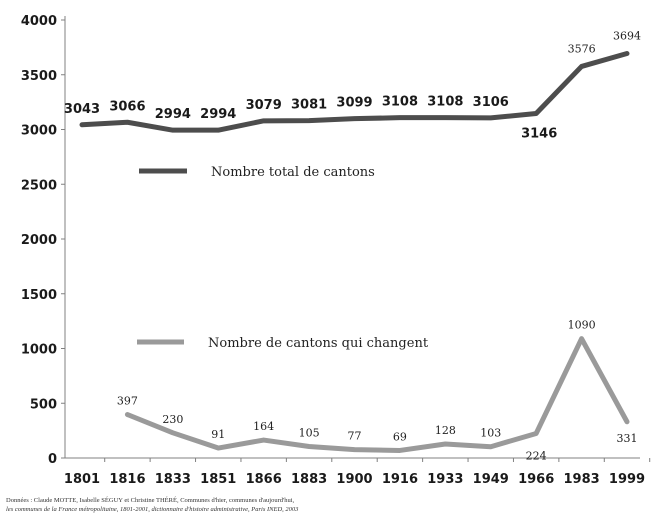 This screenshot has height=526, width=659. Describe the element at coordinates (309, 433) in the screenshot. I see `data-label: 105` at that location.